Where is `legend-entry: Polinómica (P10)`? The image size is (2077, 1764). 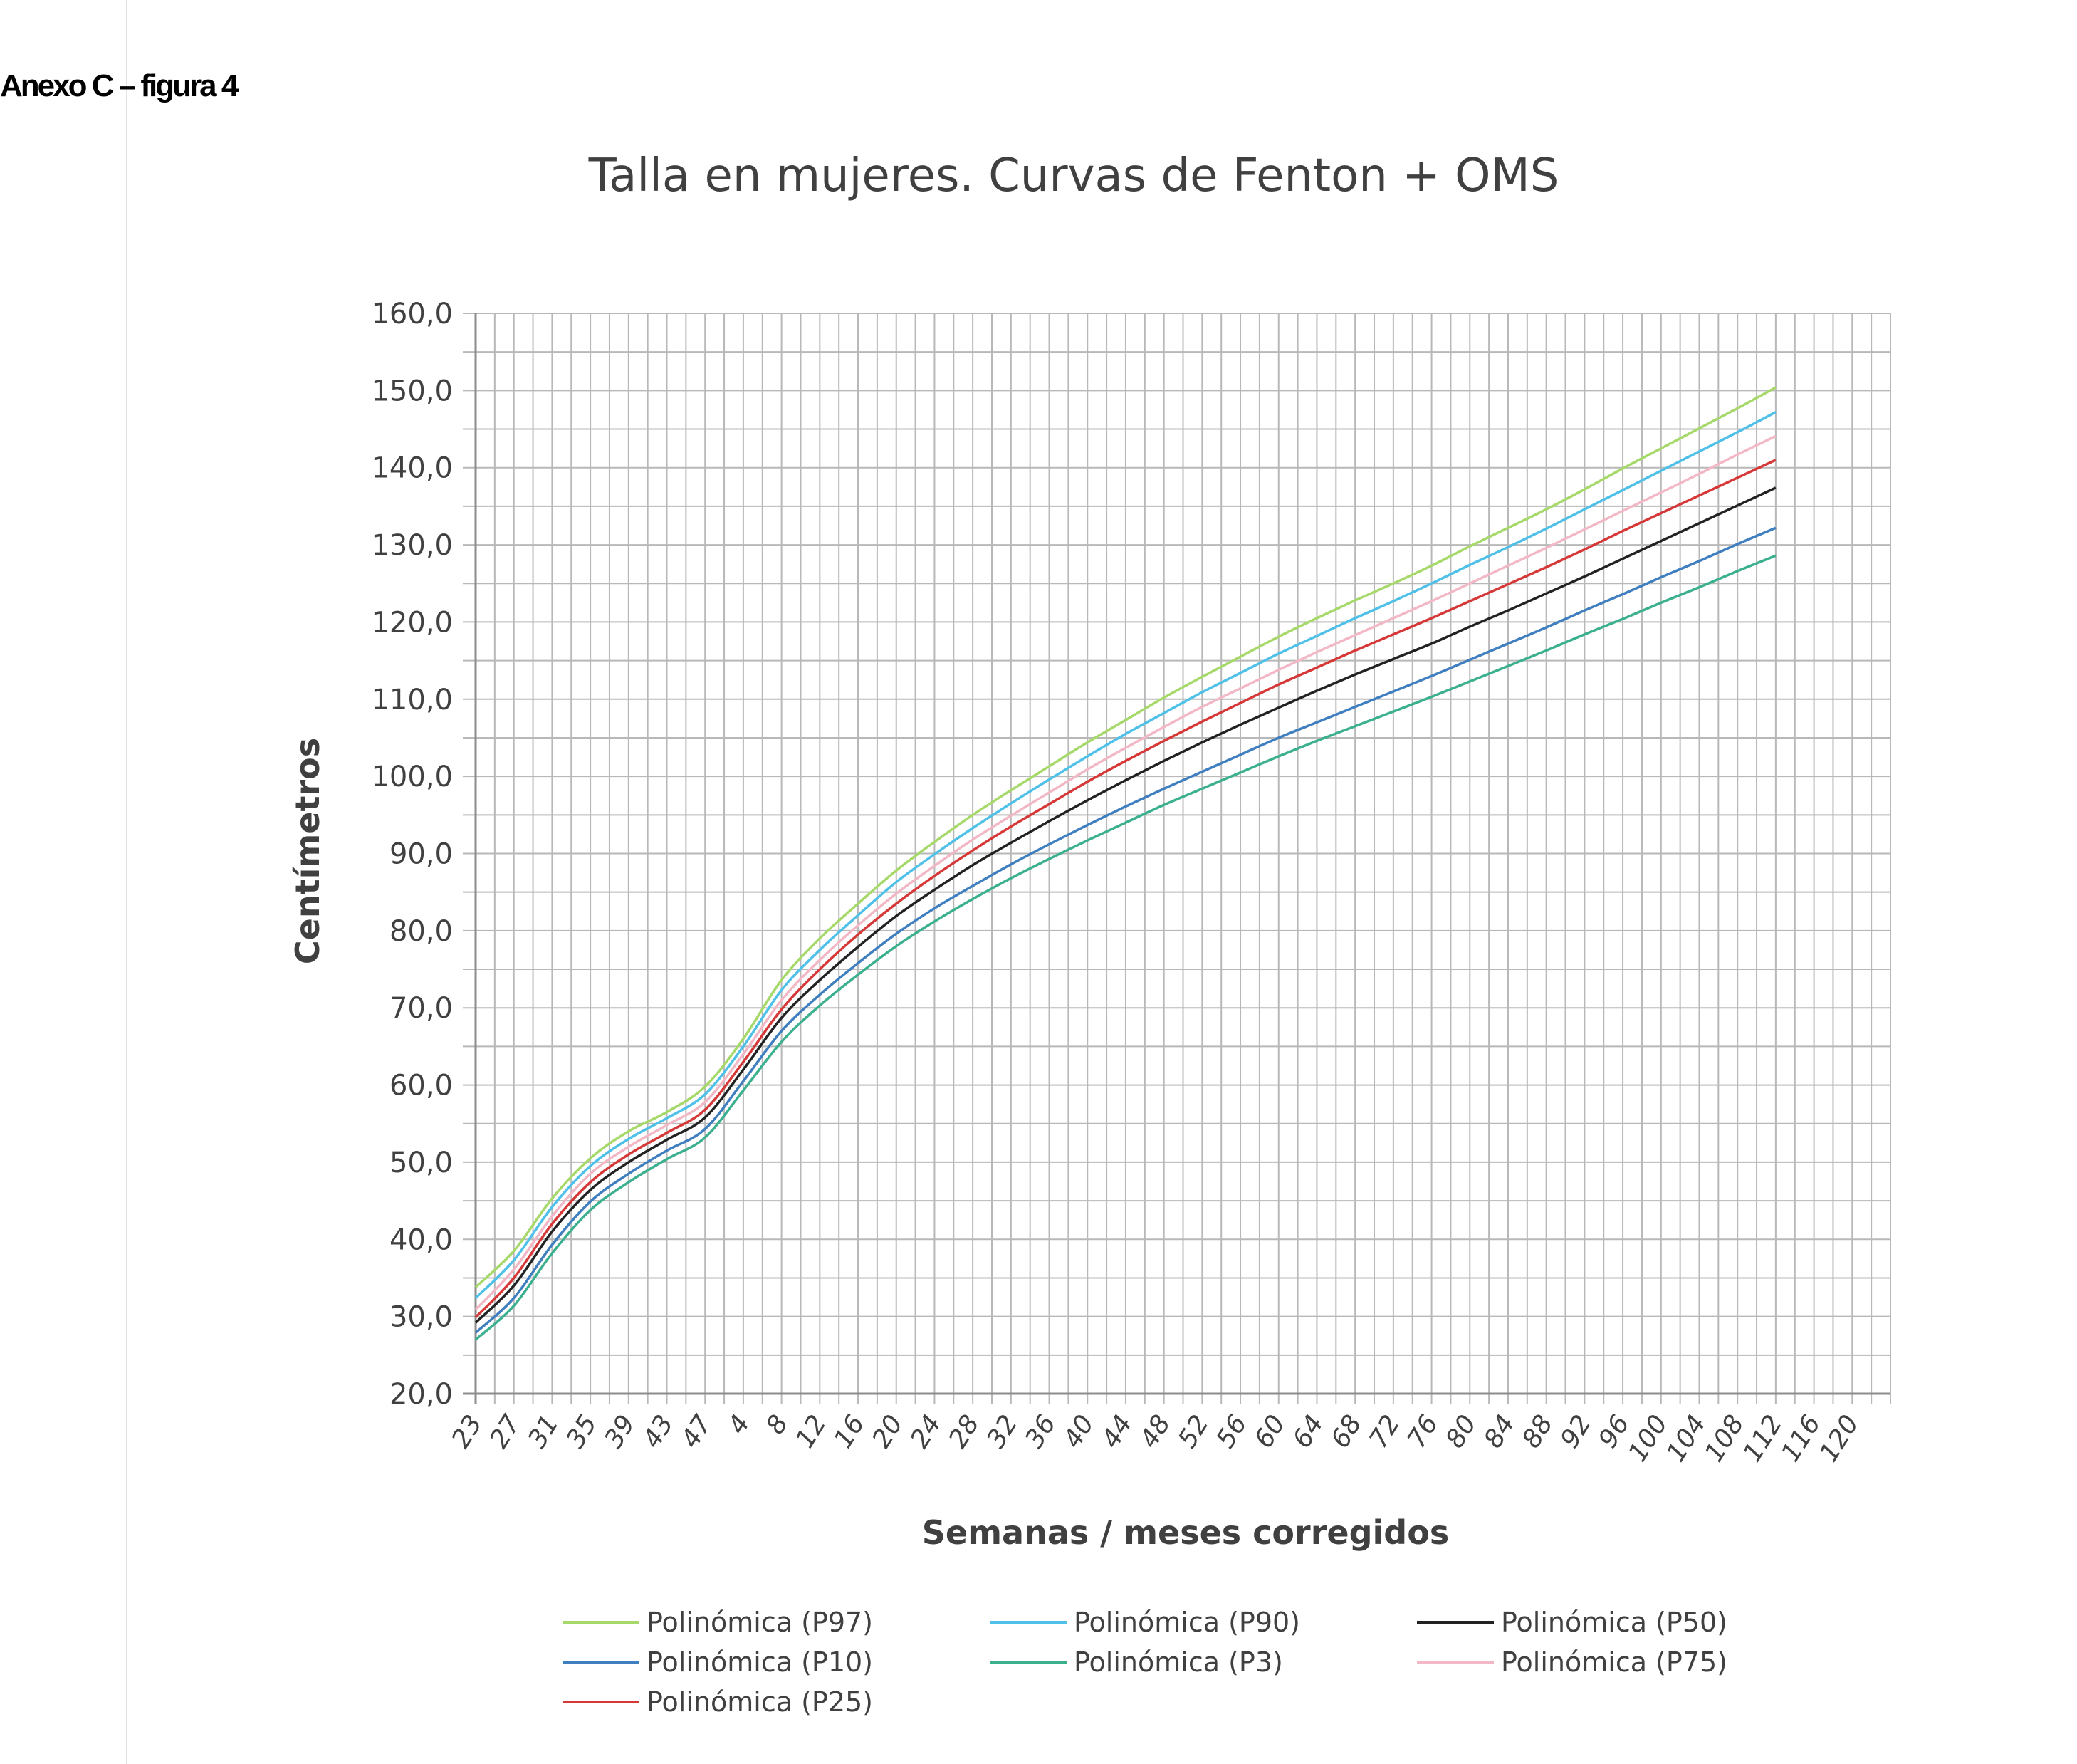
legend-entry: Polinómica (P10) is located at coordinates (760, 1662).